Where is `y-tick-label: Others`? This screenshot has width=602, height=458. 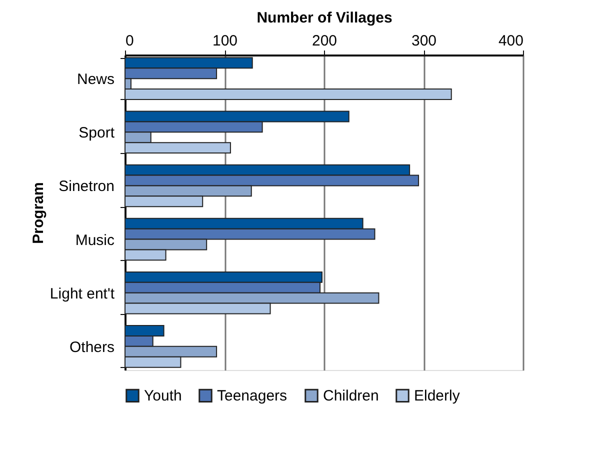 y-tick-label: Others is located at coordinates (91, 347).